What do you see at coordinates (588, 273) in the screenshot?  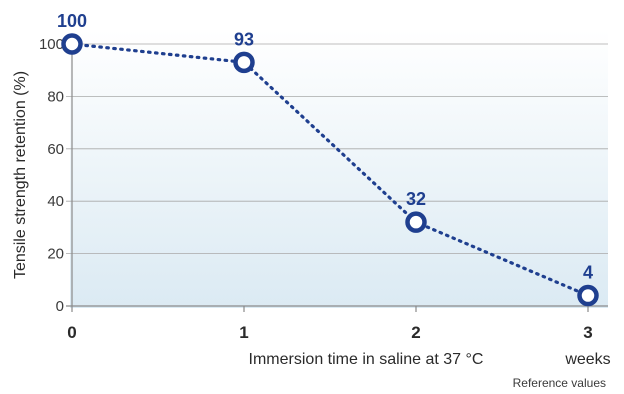 I see `data-label: 4` at bounding box center [588, 273].